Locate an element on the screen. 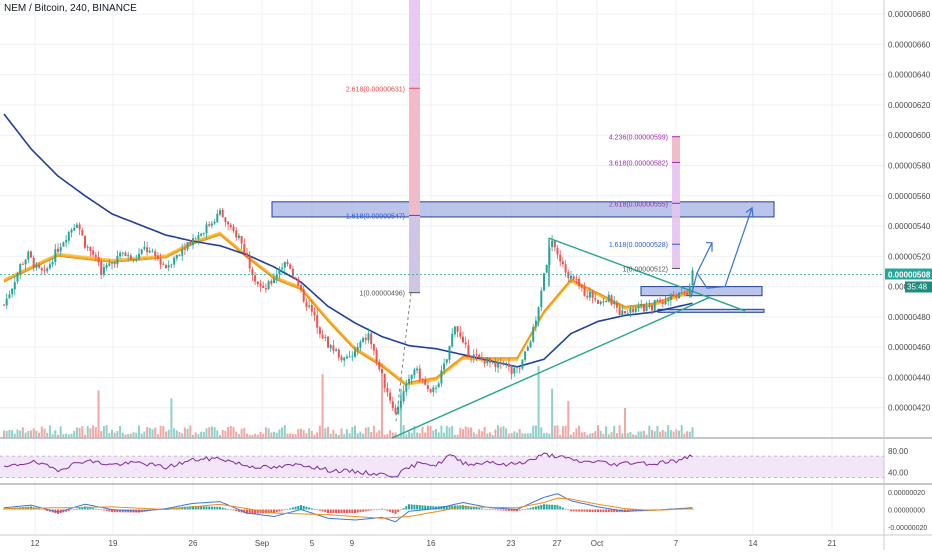  y-tick-label: 0.00000640 is located at coordinates (909, 75).